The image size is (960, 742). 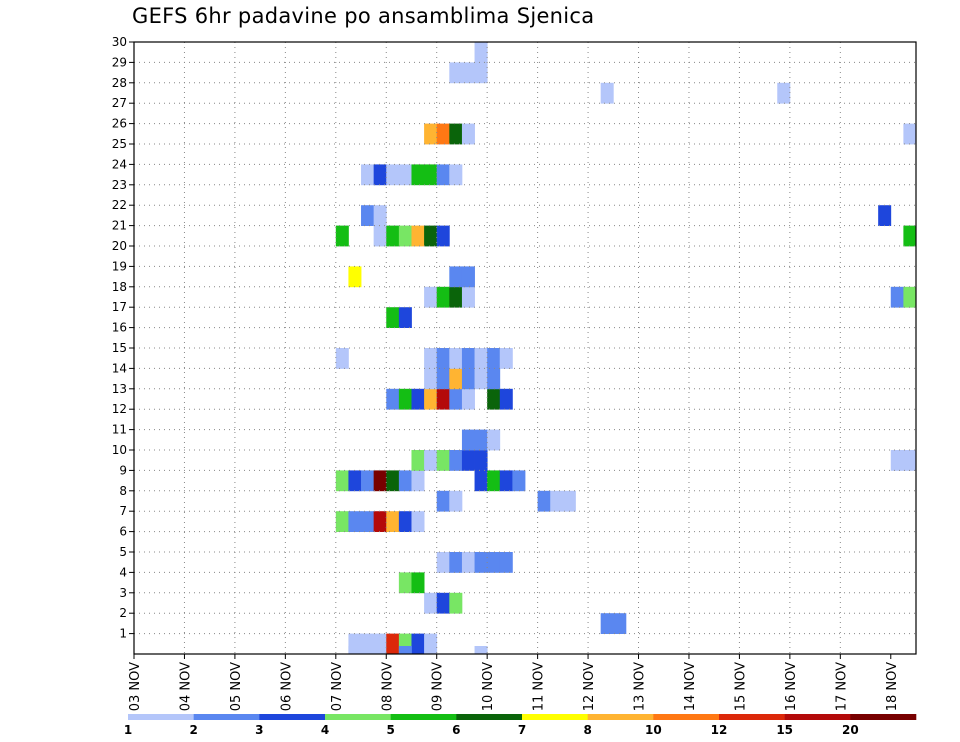 I want to click on y-tick-label: 11, so click(x=119, y=430).